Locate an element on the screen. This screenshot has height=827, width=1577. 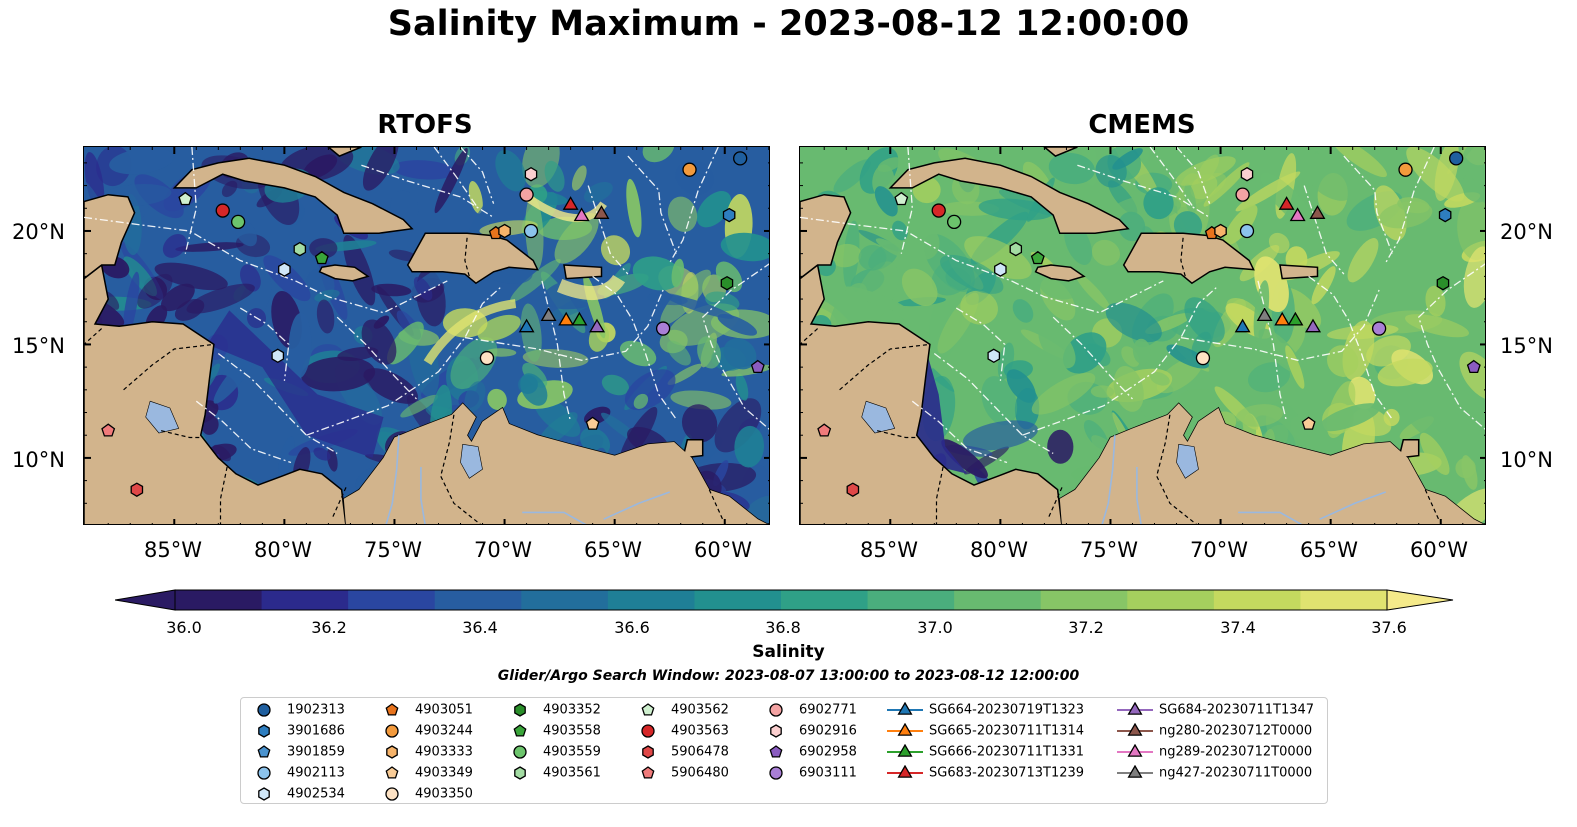
legend-item: 4903561 is located at coordinates (556, 773).